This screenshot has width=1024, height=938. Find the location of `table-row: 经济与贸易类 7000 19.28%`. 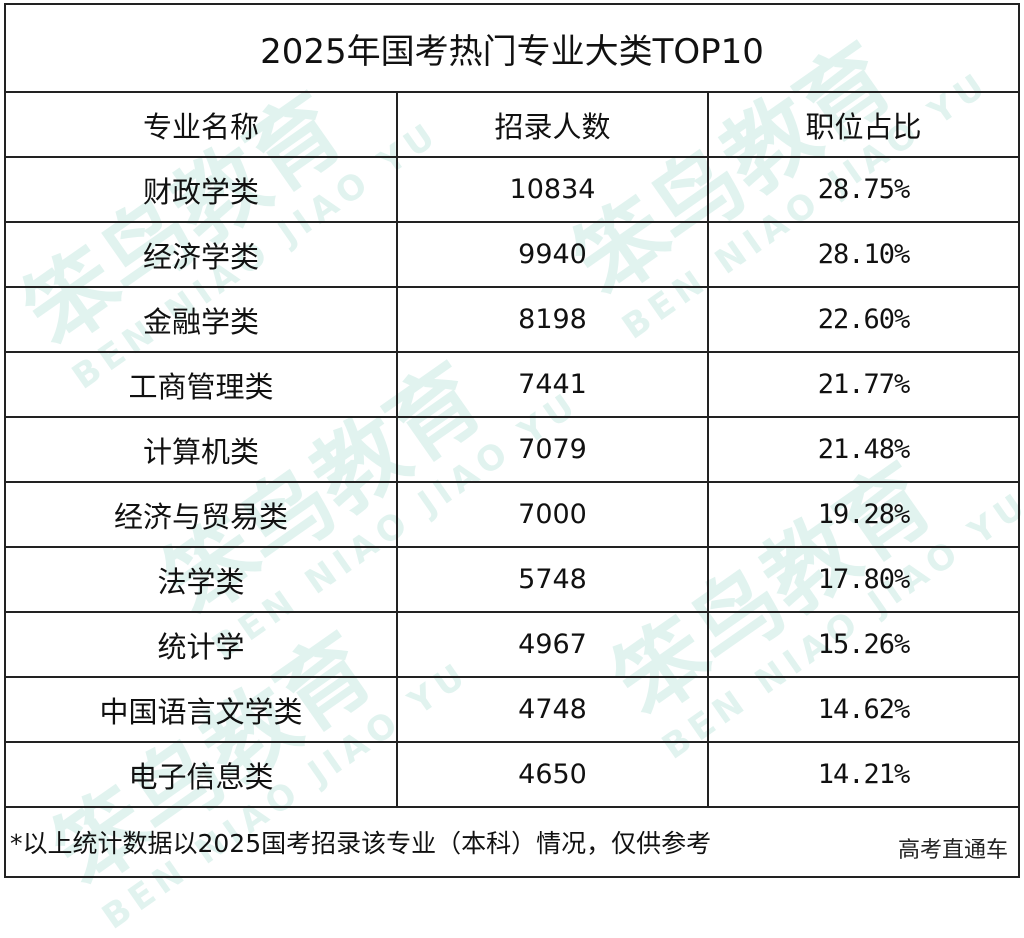

table-row: 经济与贸易类 7000 19.28% is located at coordinates (512, 514).